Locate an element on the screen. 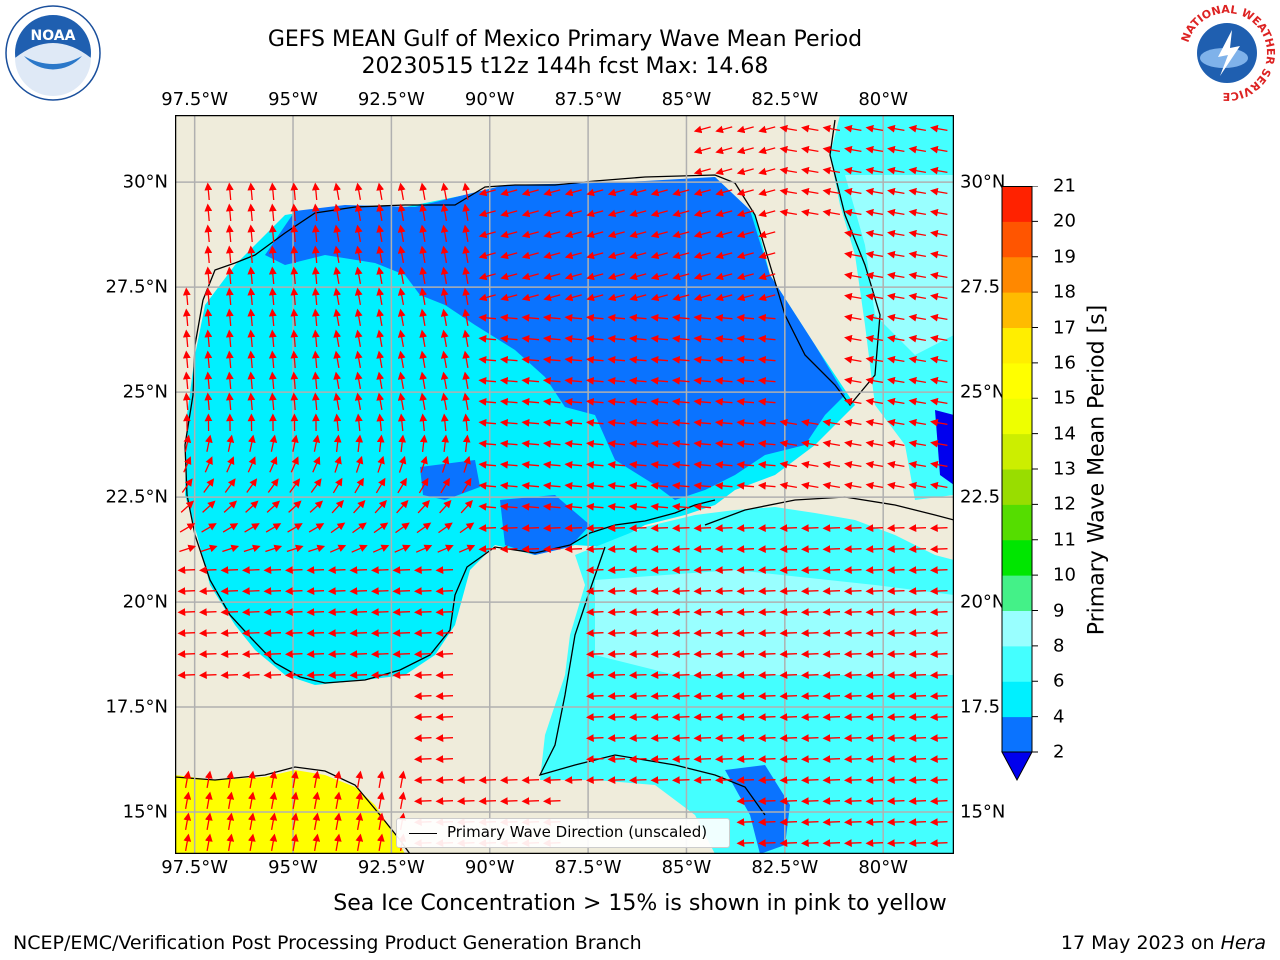 This screenshot has width=1280, height=960. lon-label-bottom: 85°W is located at coordinates (686, 867).